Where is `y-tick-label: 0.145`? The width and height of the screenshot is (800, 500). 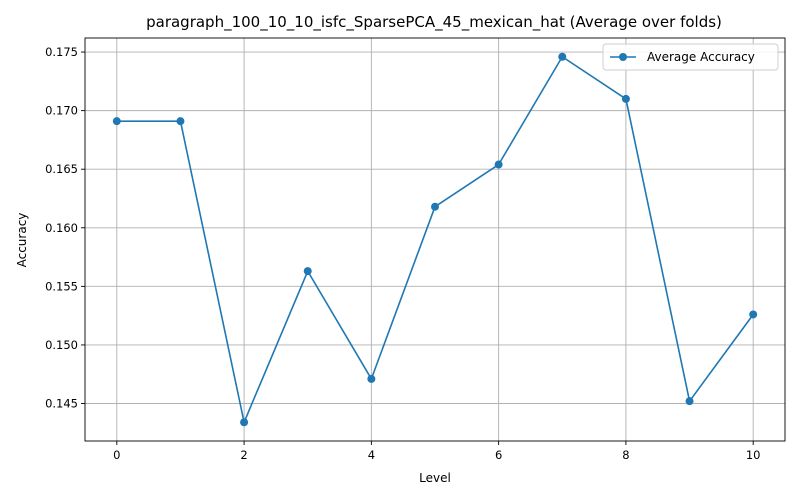
y-tick-label: 0.145 is located at coordinates (61, 404).